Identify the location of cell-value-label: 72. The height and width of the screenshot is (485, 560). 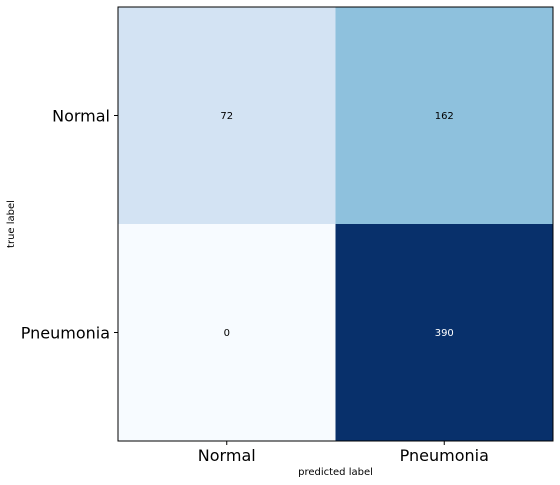
(226, 116).